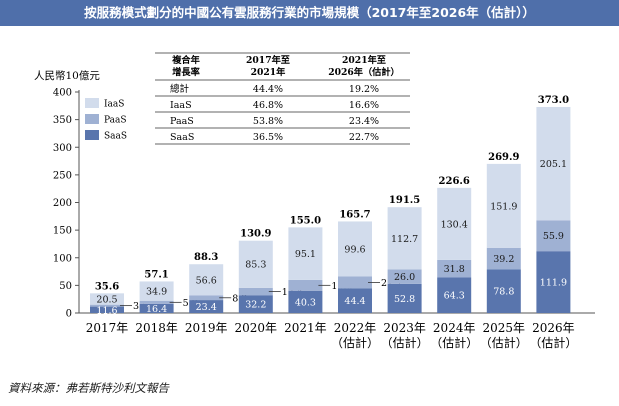 The width and height of the screenshot is (619, 406). Describe the element at coordinates (256, 328) in the screenshot. I see `x-tick-label: 2020年` at that location.